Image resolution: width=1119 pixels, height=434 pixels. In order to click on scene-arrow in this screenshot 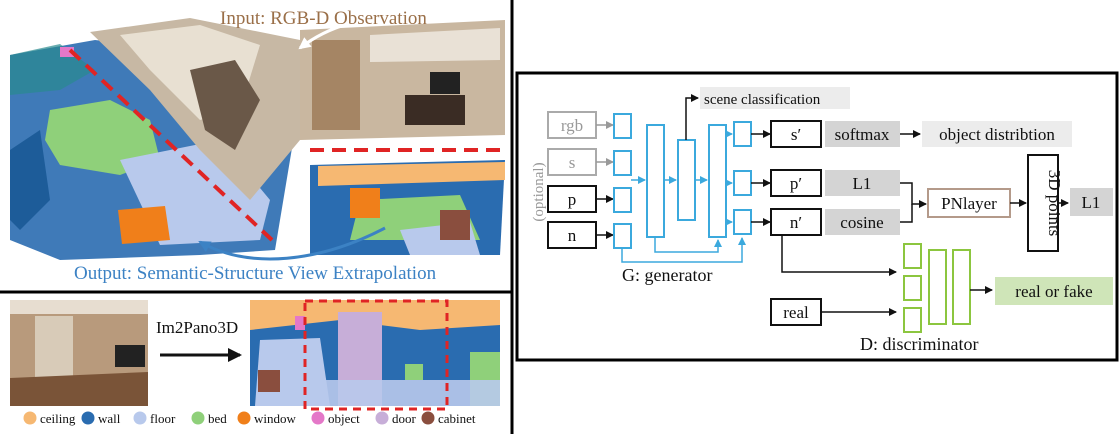, I will do `click(692, 117)`.